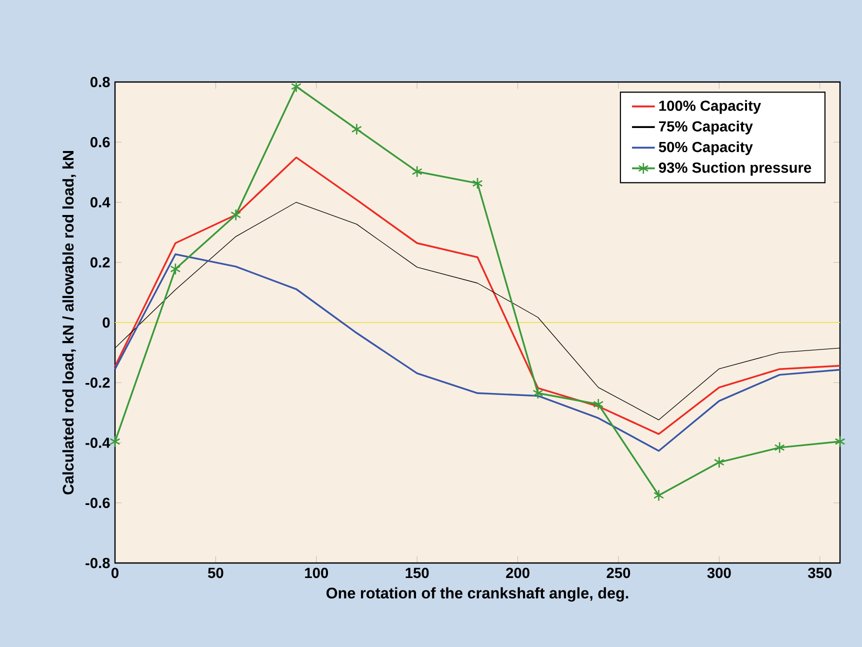  Describe the element at coordinates (98, 382) in the screenshot. I see `y-tick-label: -0.2` at that location.